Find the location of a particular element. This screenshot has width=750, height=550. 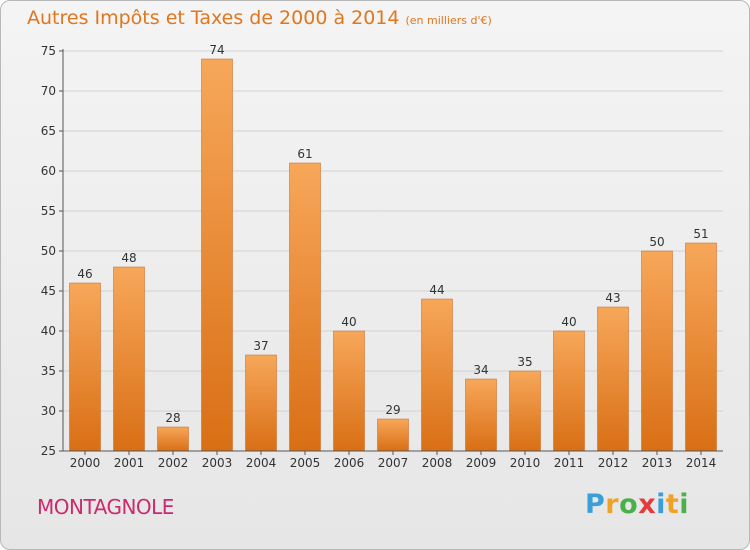

x-tick-label: 2014 is located at coordinates (701, 463).